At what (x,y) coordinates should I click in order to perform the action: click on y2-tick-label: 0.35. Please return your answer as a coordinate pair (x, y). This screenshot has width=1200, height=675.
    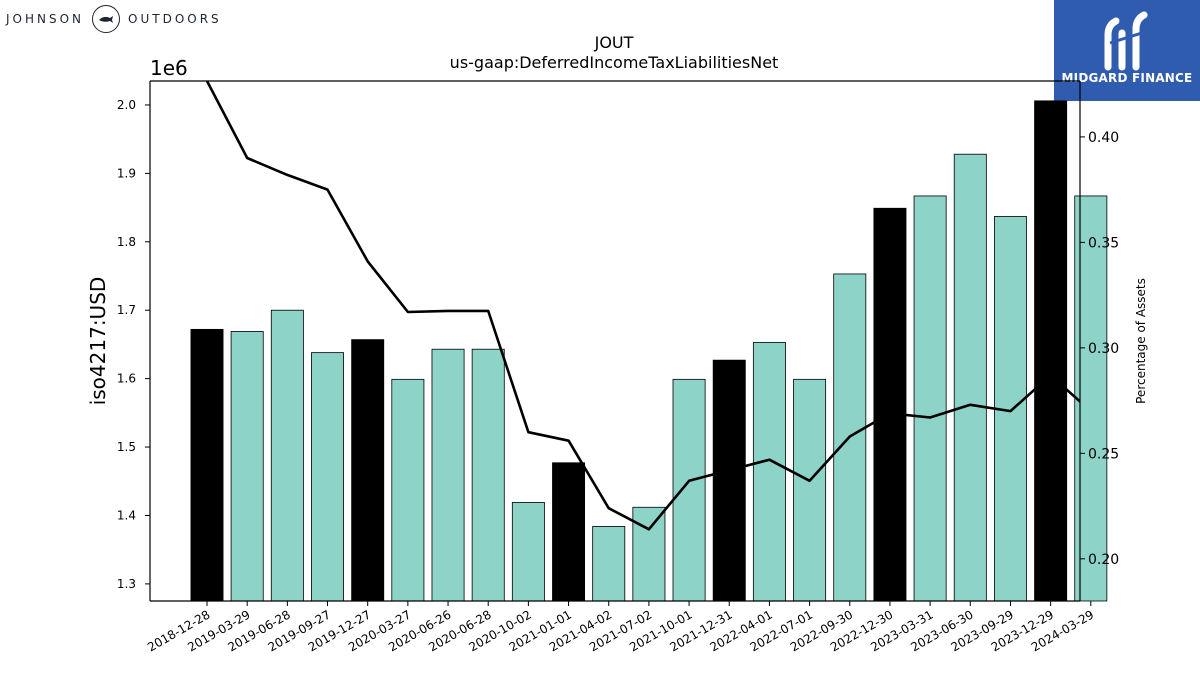
    Looking at the image, I should click on (1103, 243).